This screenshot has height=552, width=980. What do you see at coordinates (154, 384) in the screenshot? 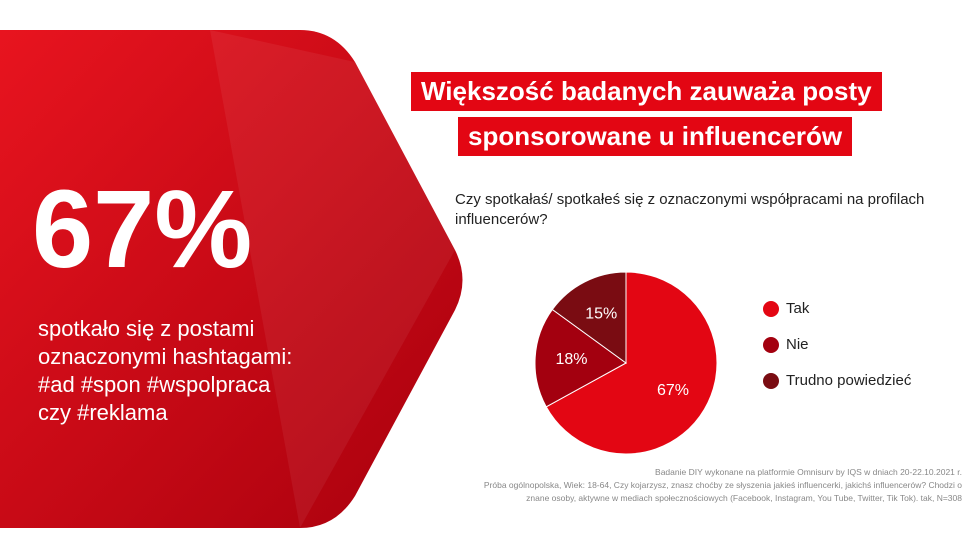
I see `hero-text: #ad #spon #wspolpraca` at bounding box center [154, 384].